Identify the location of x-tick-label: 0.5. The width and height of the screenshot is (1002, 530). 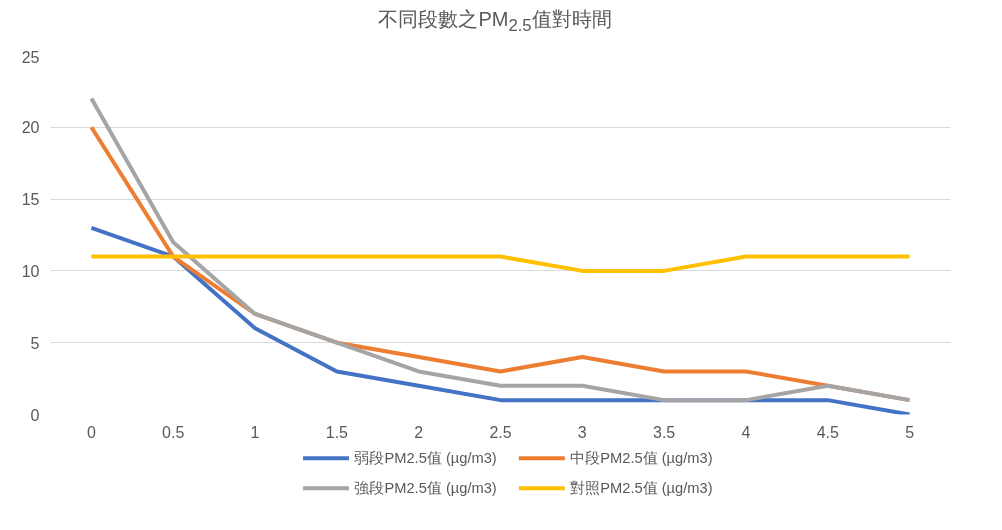
(173, 432).